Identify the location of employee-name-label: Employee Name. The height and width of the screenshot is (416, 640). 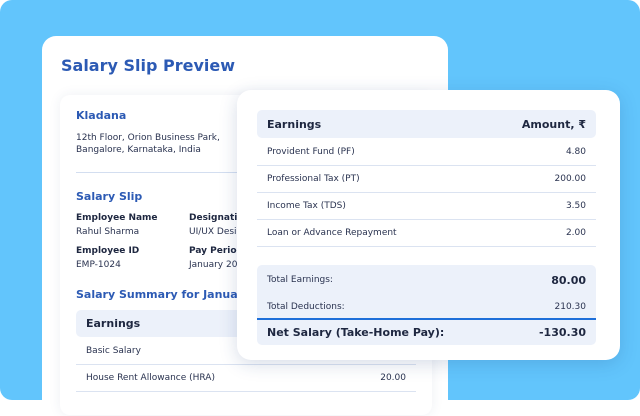
(117, 218).